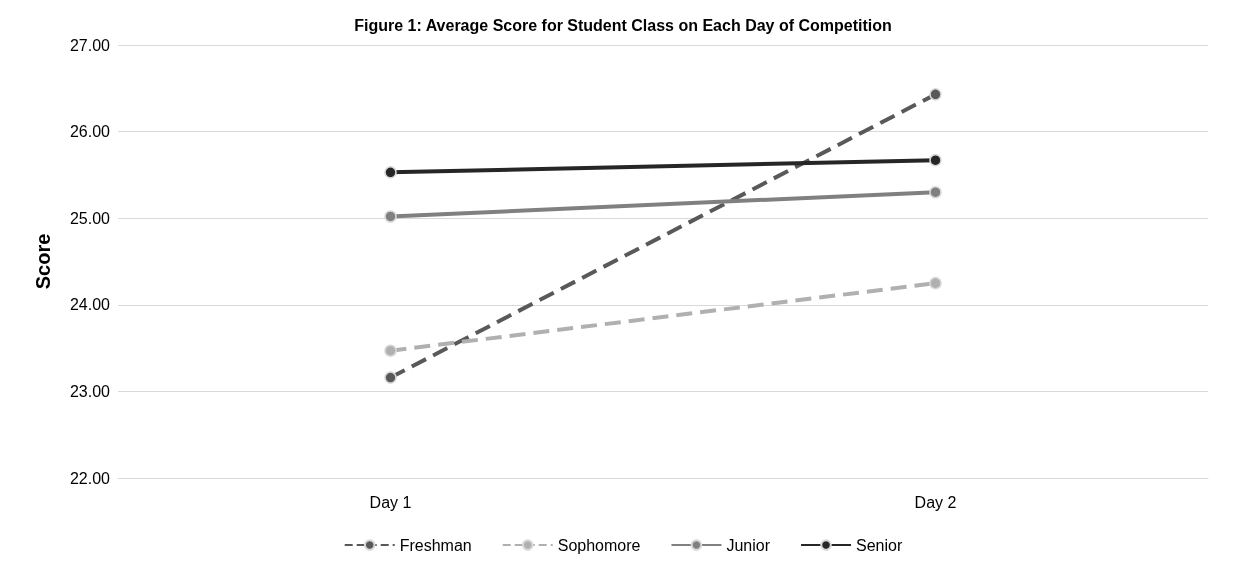 Image resolution: width=1246 pixels, height=577 pixels. Describe the element at coordinates (90, 391) in the screenshot. I see `y-tick-label: 23.00` at that location.